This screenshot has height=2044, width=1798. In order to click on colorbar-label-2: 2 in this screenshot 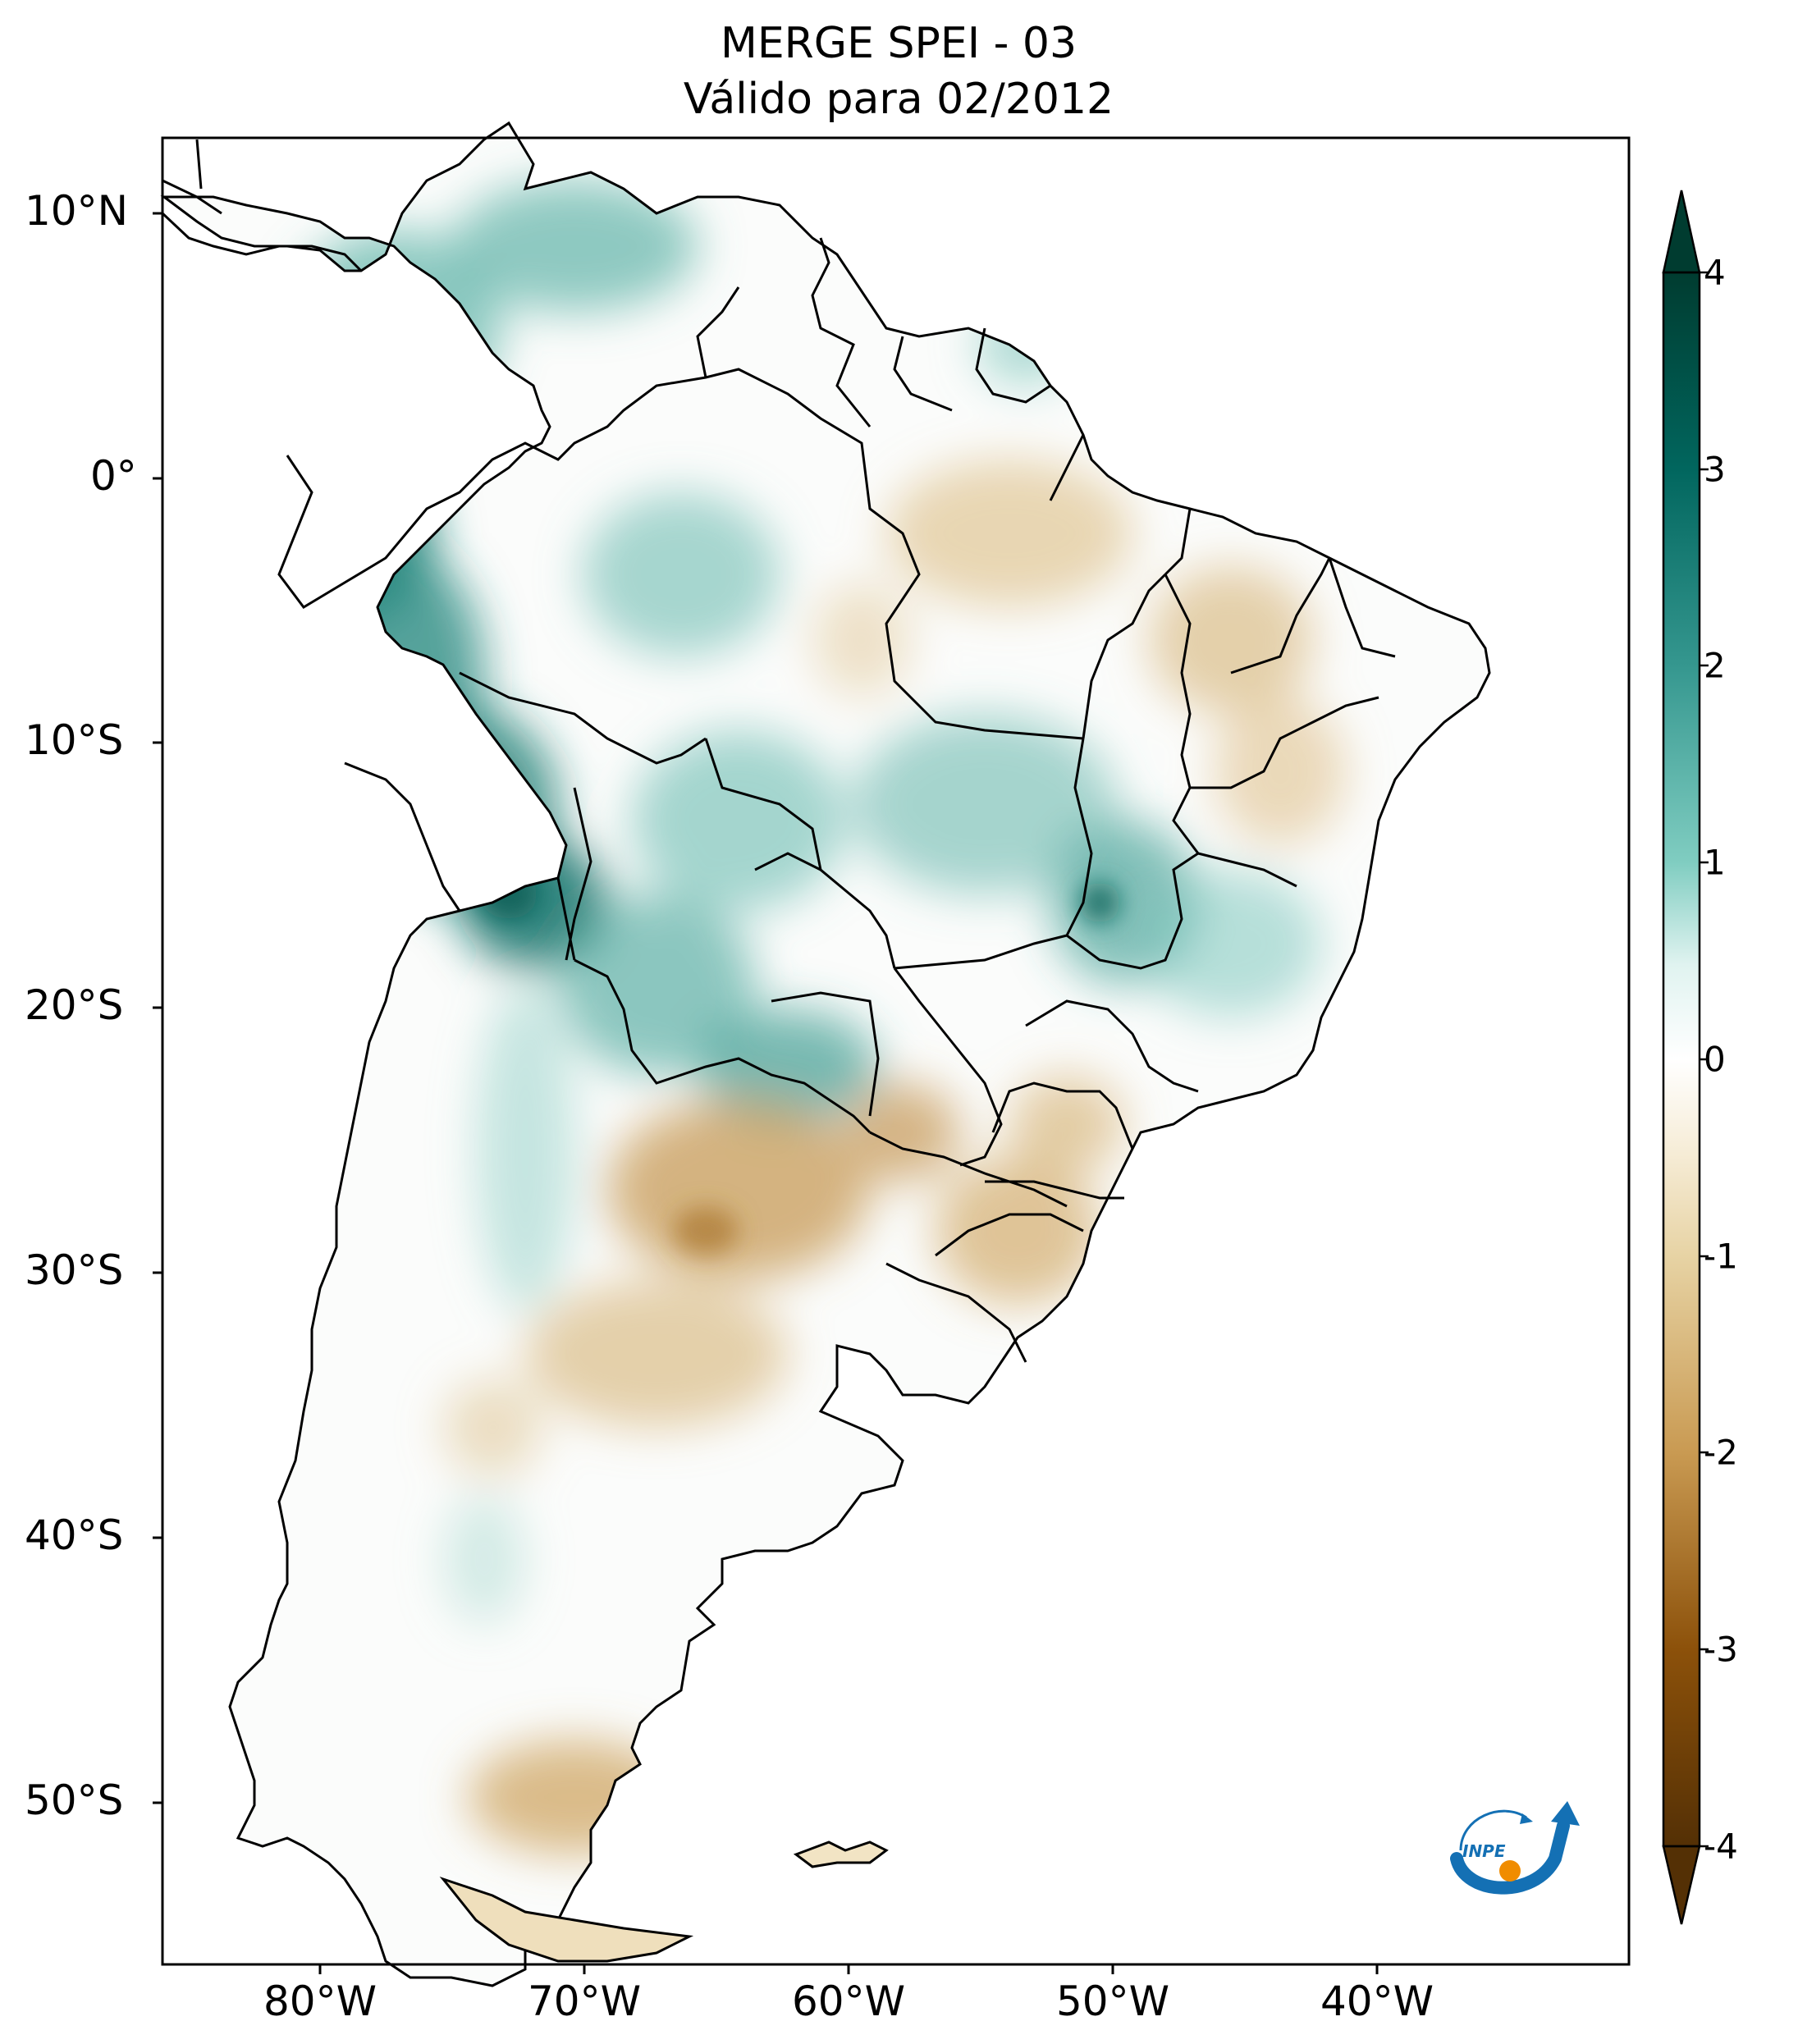, I will do `click(1715, 665)`.